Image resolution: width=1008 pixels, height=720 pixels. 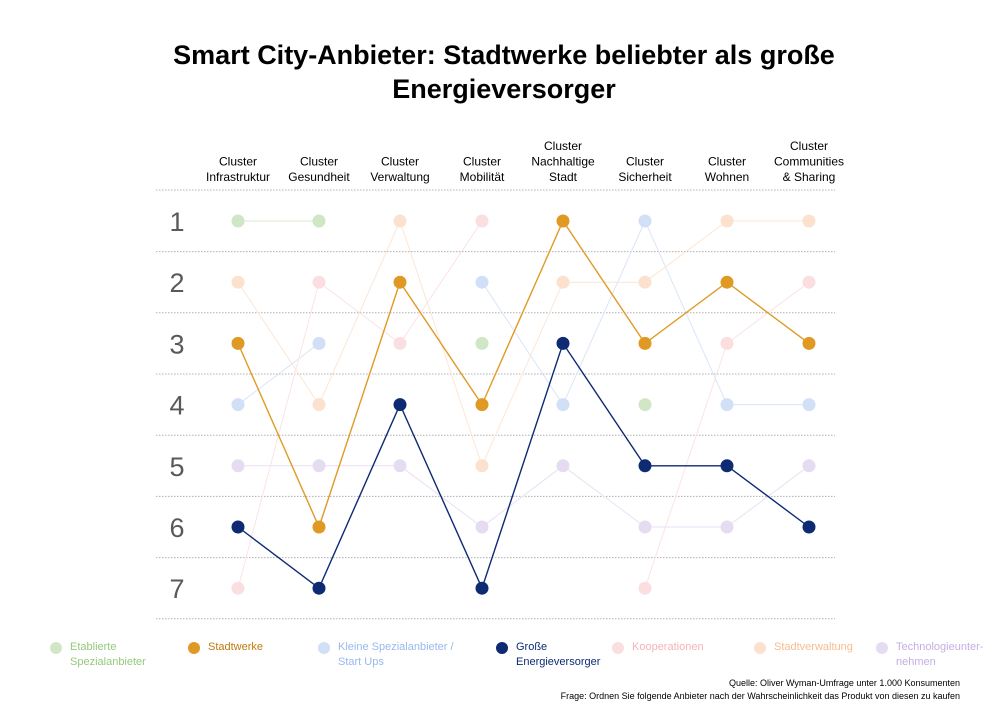 I want to click on legend-item: Stadtwerke, so click(x=225, y=647).